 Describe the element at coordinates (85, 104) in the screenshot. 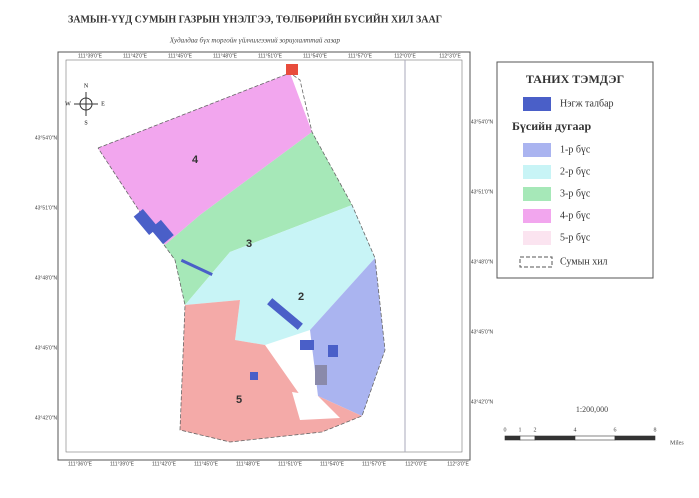

I see `compass: N E S W` at that location.